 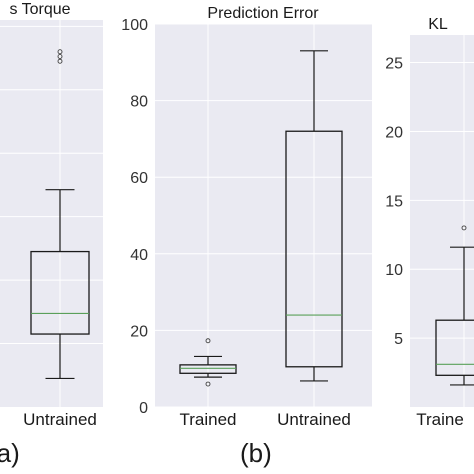 I want to click on plot-area-c, so click(x=442, y=221).